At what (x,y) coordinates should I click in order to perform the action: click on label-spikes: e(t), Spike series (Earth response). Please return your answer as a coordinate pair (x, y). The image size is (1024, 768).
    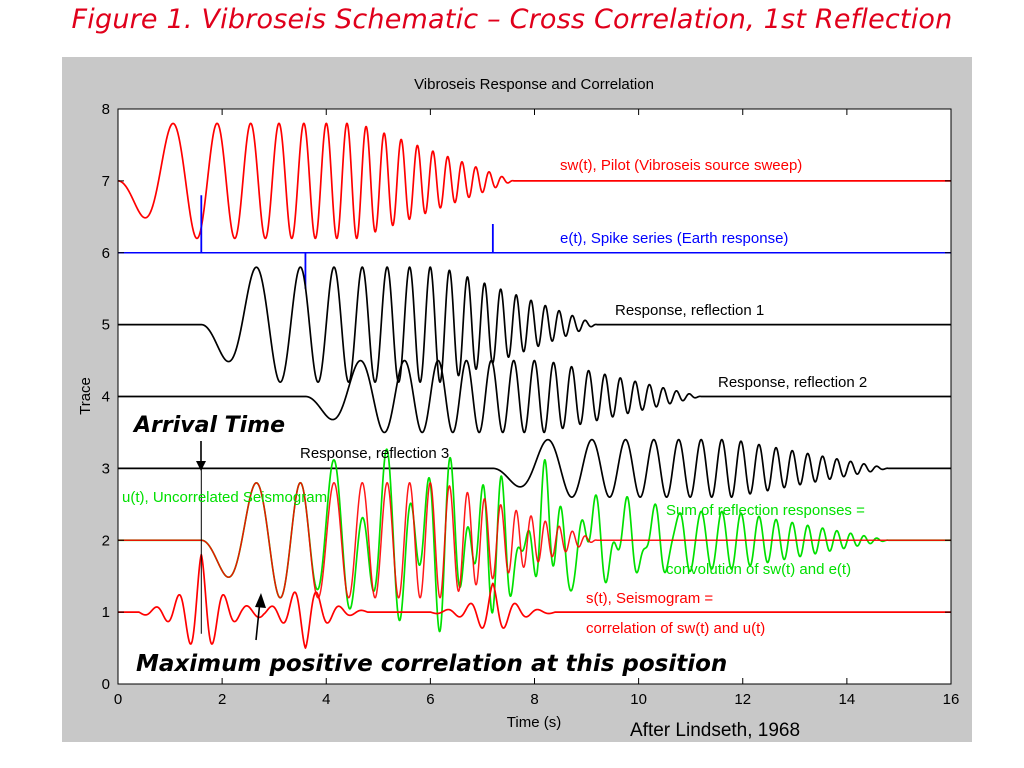
    Looking at the image, I should click on (674, 238).